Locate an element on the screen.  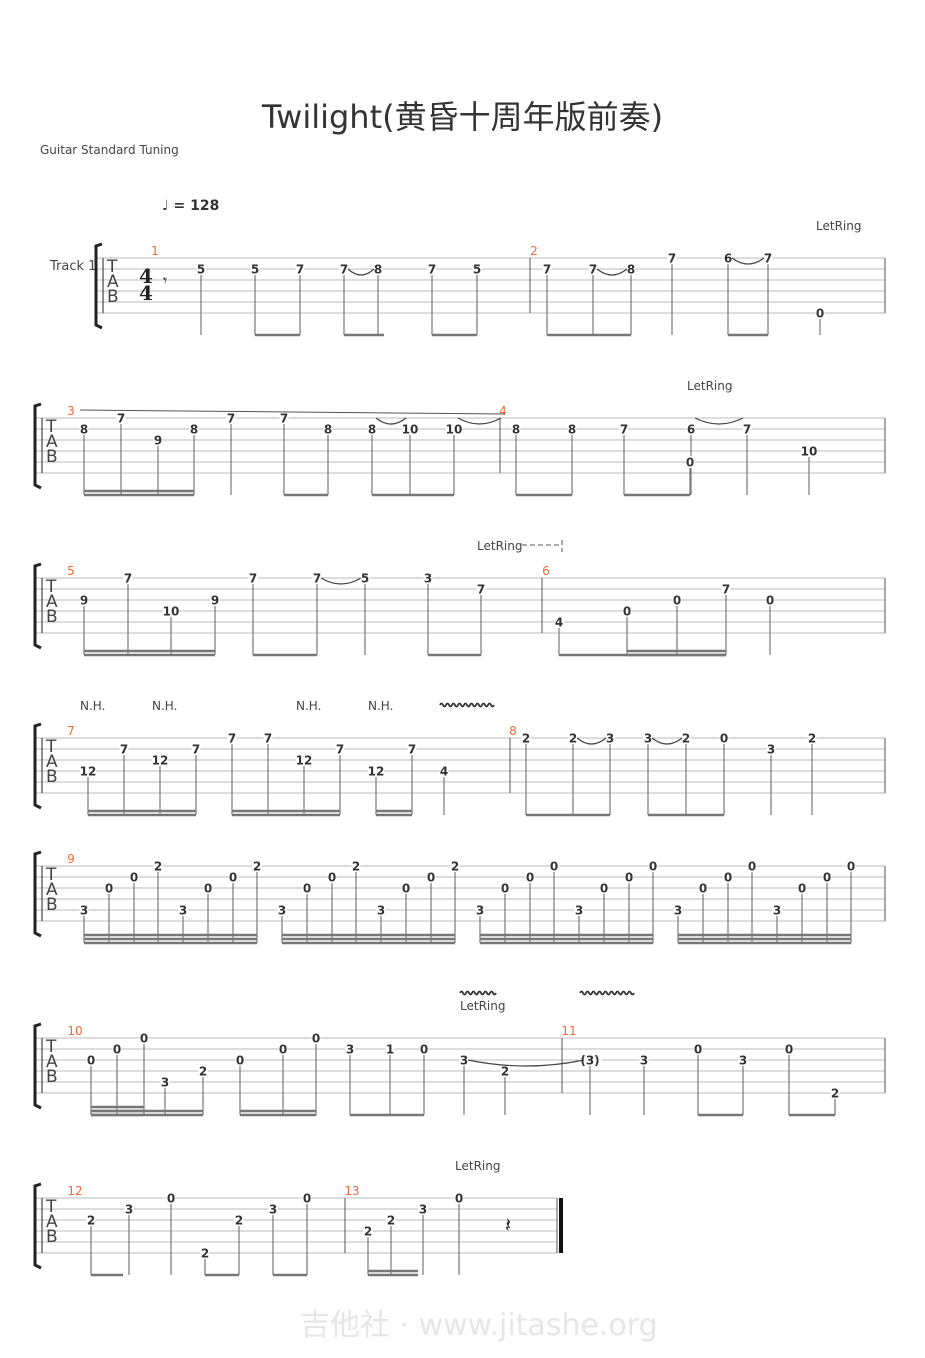
time-signature: 4 is located at coordinates (146, 293).